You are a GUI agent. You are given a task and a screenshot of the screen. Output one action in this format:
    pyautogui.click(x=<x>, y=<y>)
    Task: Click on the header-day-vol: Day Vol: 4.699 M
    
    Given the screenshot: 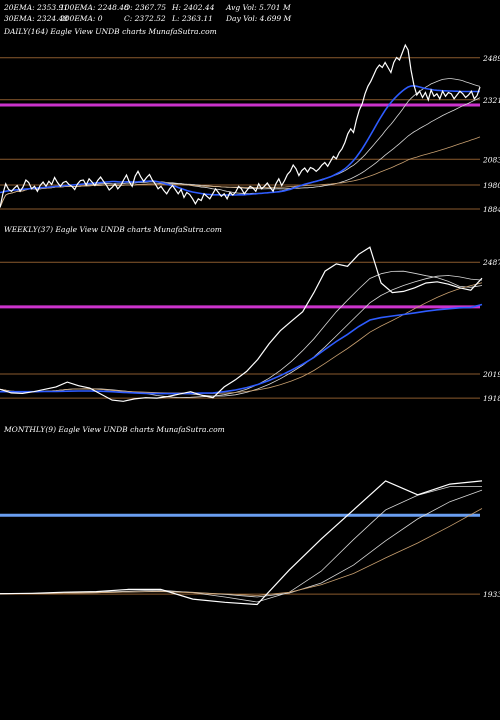 What is the action you would take?
    pyautogui.click(x=259, y=18)
    